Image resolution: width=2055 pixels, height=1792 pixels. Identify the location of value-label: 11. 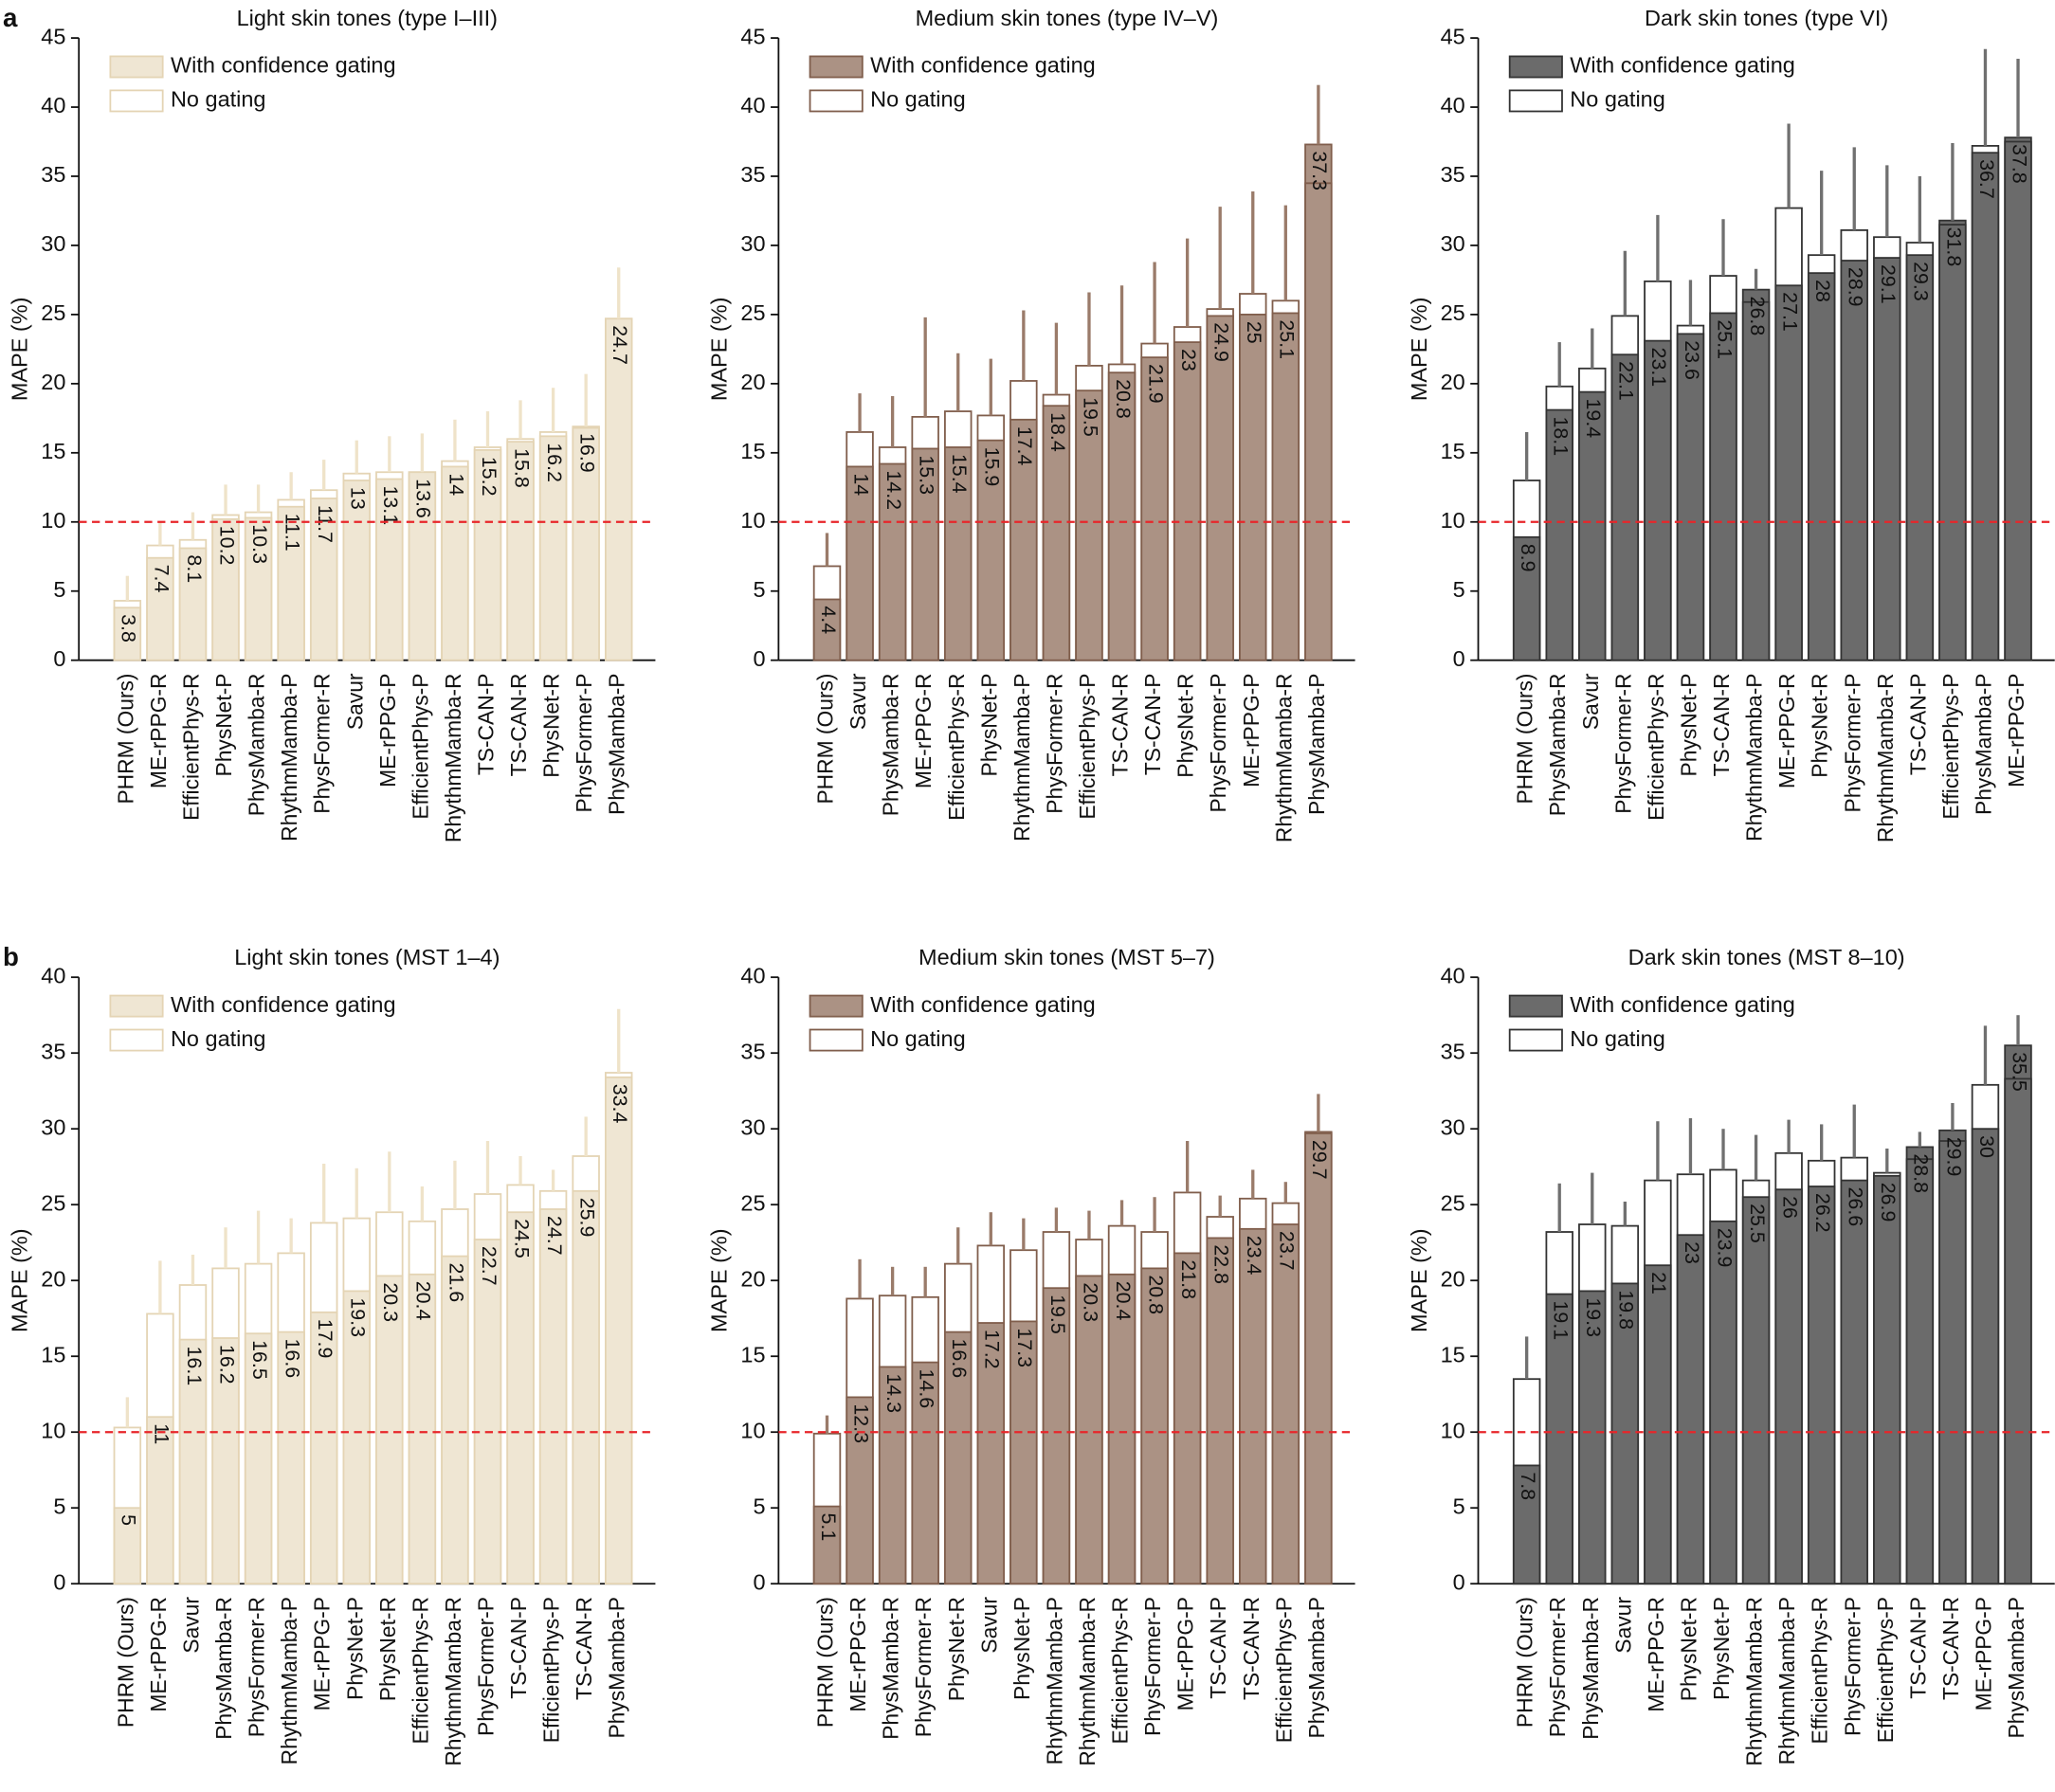
(161, 1433).